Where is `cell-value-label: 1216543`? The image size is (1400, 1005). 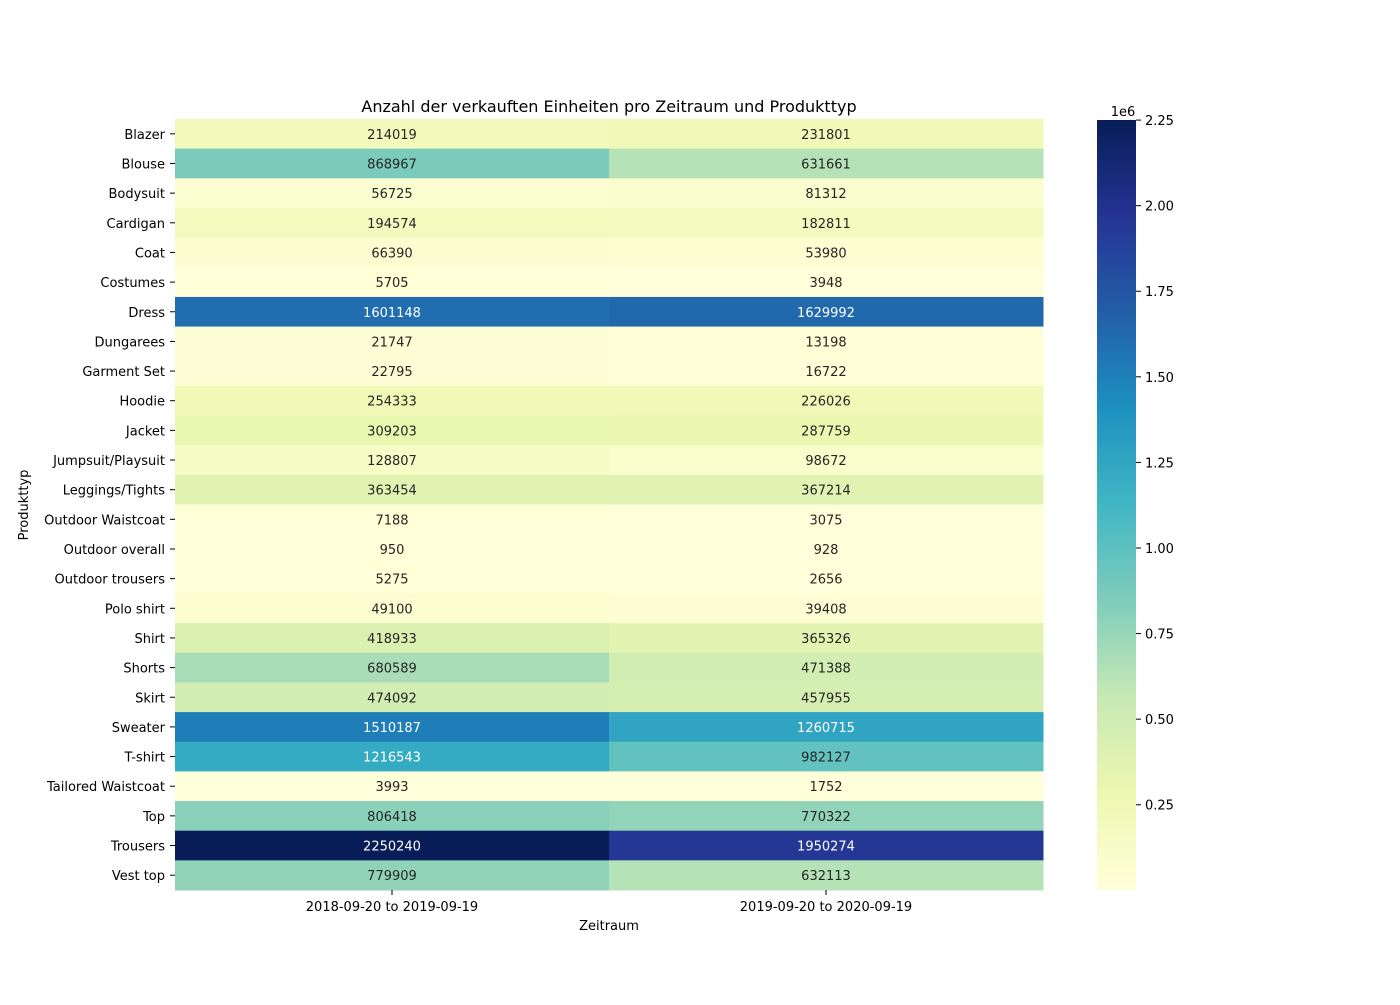
cell-value-label: 1216543 is located at coordinates (392, 758).